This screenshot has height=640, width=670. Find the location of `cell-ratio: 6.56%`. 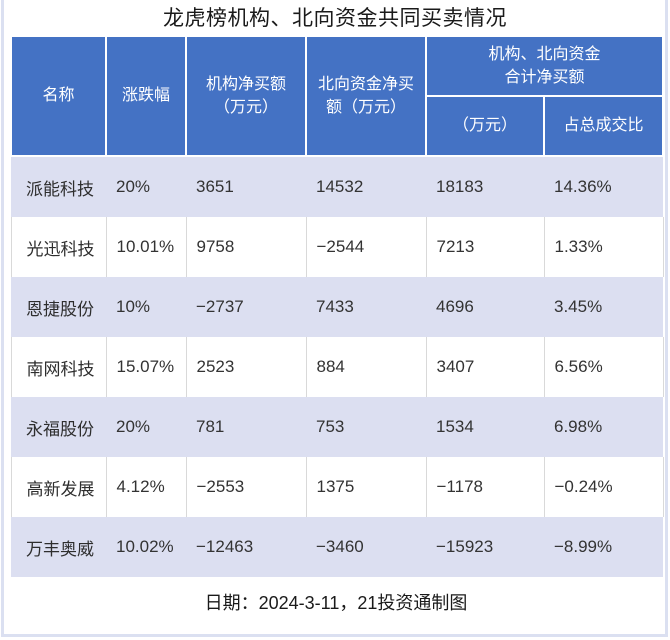

cell-ratio: 6.56% is located at coordinates (603, 367).